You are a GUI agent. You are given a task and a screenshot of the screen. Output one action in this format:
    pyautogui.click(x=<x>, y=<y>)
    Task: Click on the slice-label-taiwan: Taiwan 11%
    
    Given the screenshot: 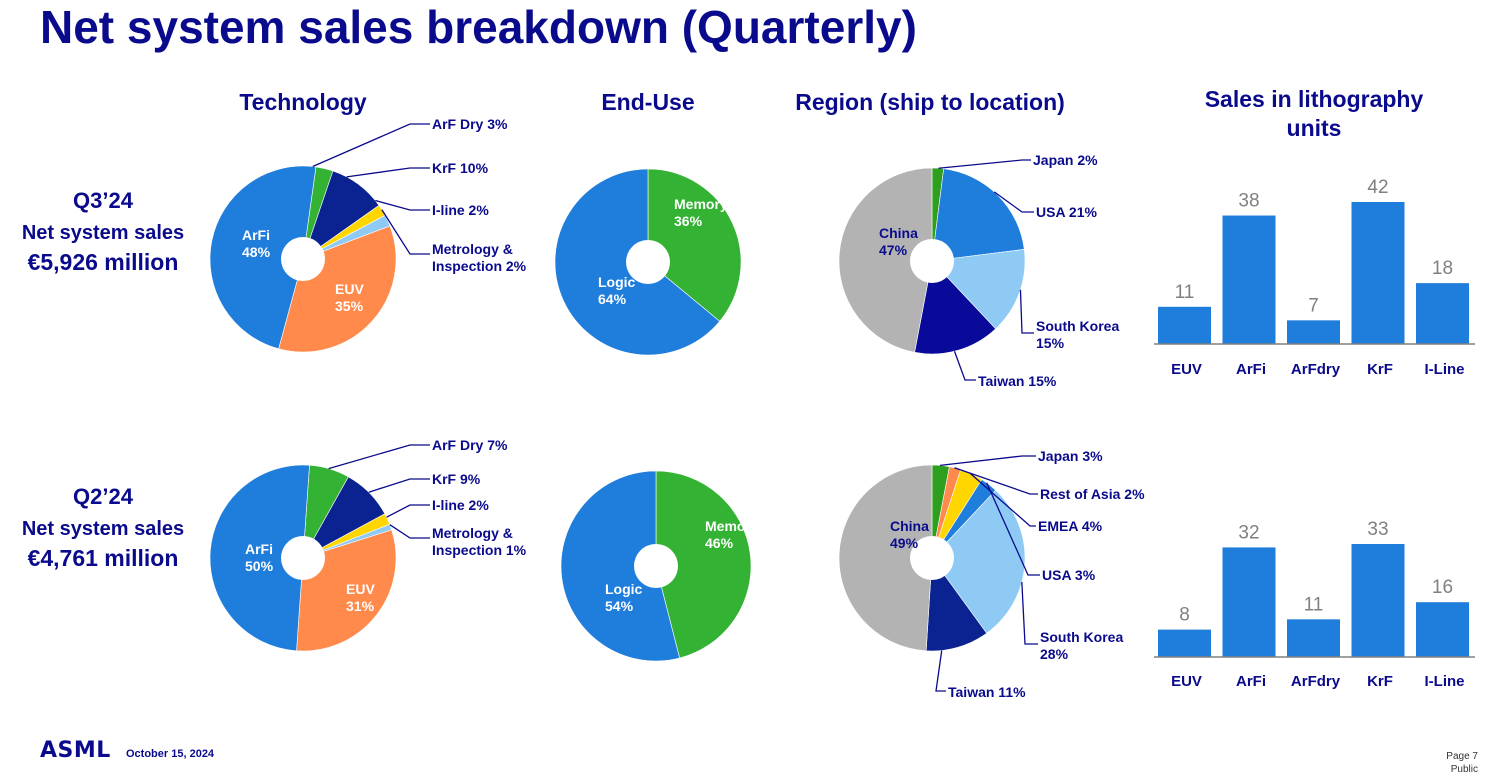 What is the action you would take?
    pyautogui.click(x=987, y=692)
    